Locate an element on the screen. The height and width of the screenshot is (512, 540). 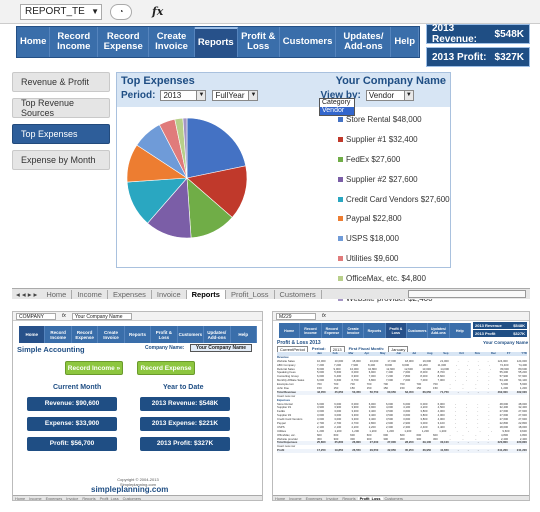
record-expense-button: Record Expense » is located at coordinates (166, 373).